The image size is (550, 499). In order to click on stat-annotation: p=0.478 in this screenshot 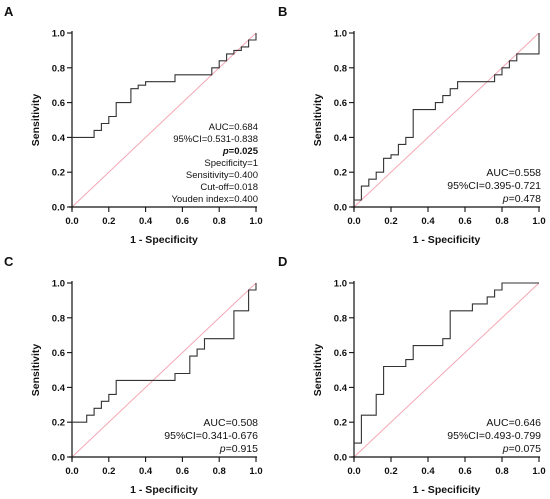, I will do `click(521, 199)`.